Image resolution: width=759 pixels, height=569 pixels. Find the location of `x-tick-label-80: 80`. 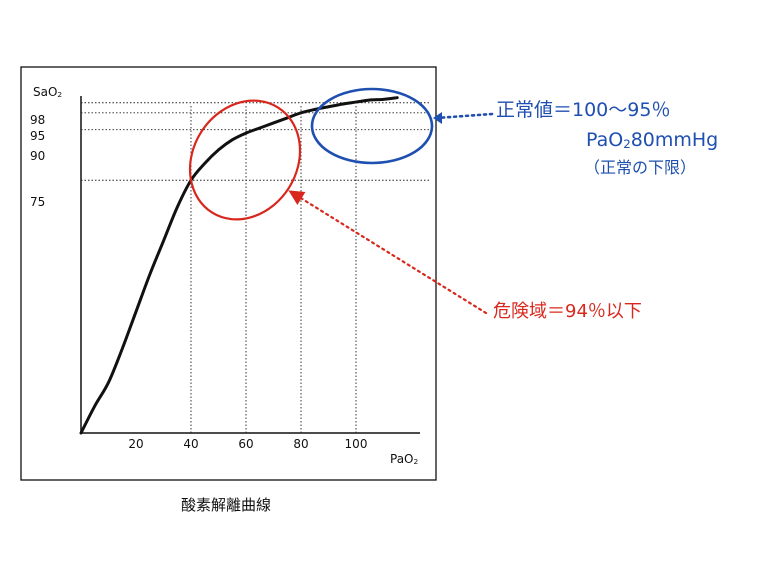

x-tick-label-80: 80 is located at coordinates (300, 444).